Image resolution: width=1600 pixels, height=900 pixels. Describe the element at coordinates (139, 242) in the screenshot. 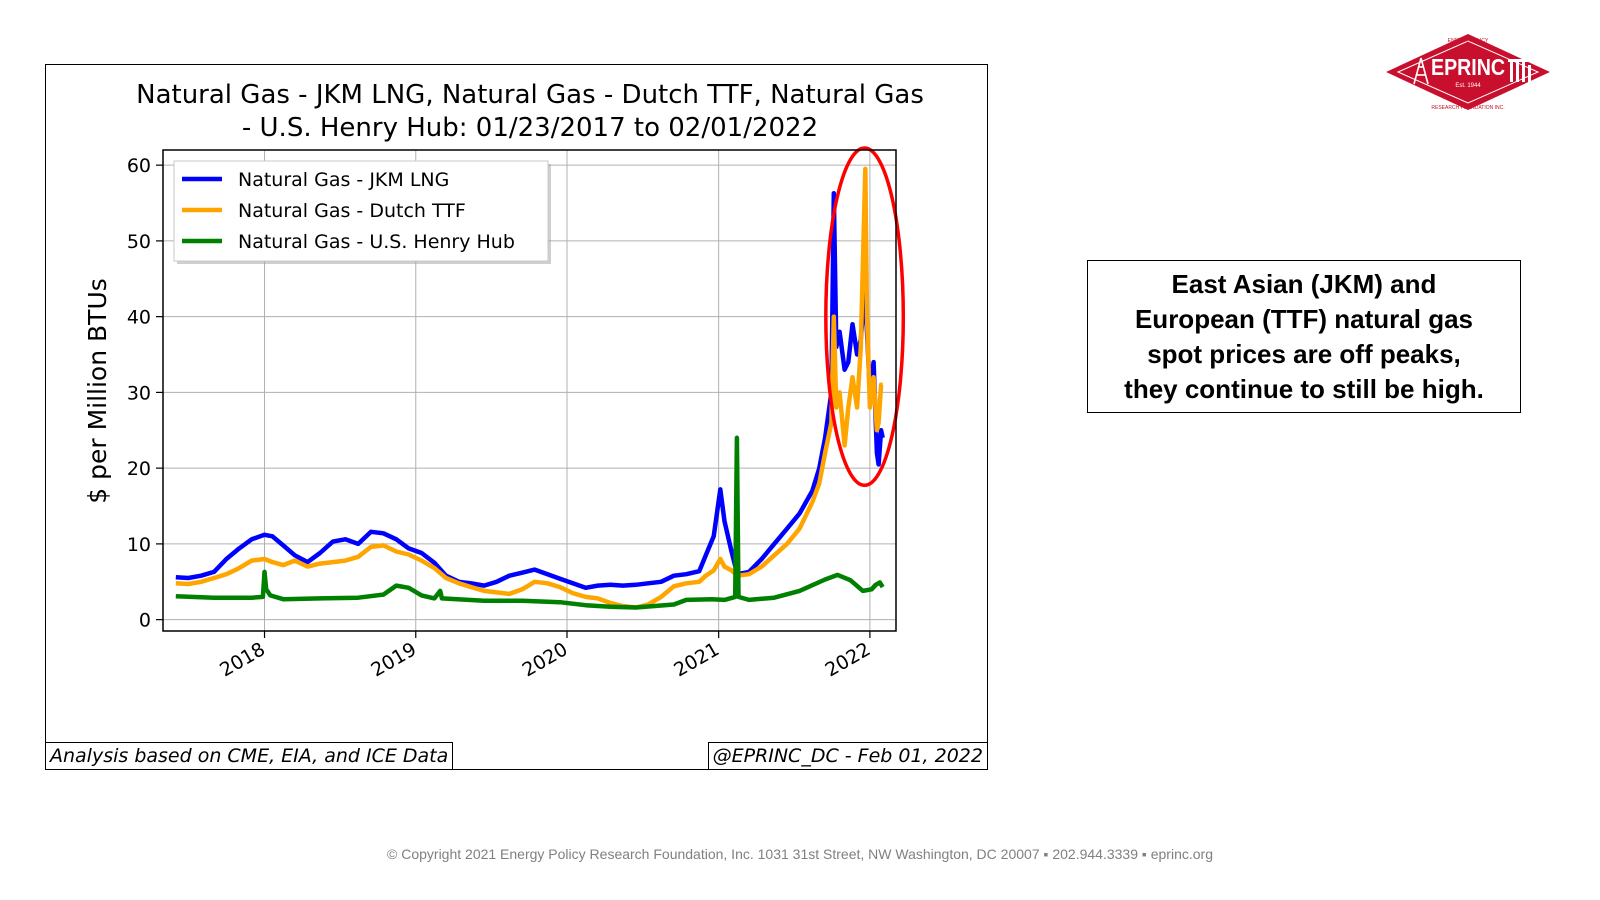

I see `y-tick-label: 50` at that location.